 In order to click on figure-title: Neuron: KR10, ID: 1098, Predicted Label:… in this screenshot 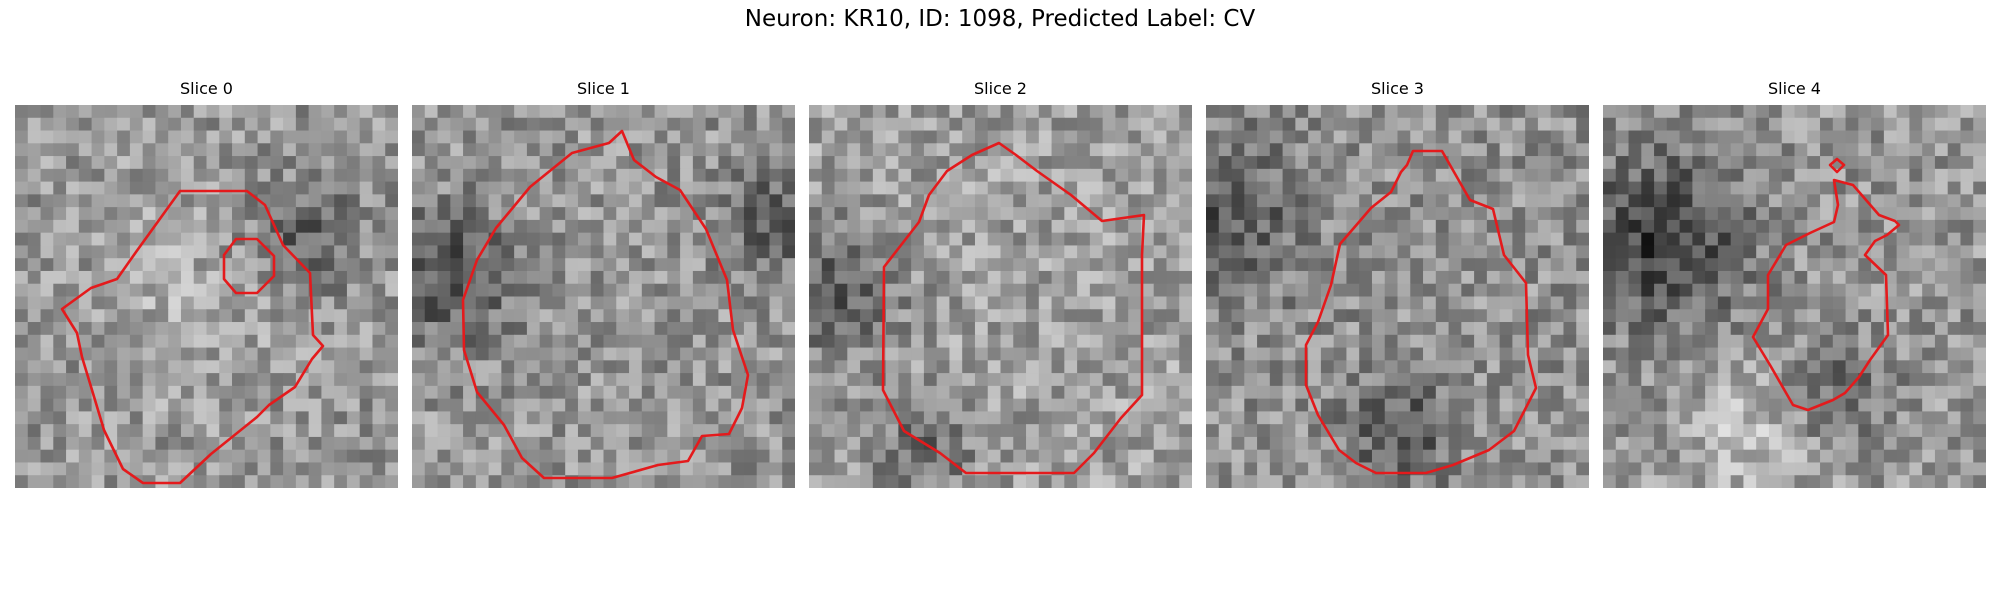, I will do `click(1000, 19)`.